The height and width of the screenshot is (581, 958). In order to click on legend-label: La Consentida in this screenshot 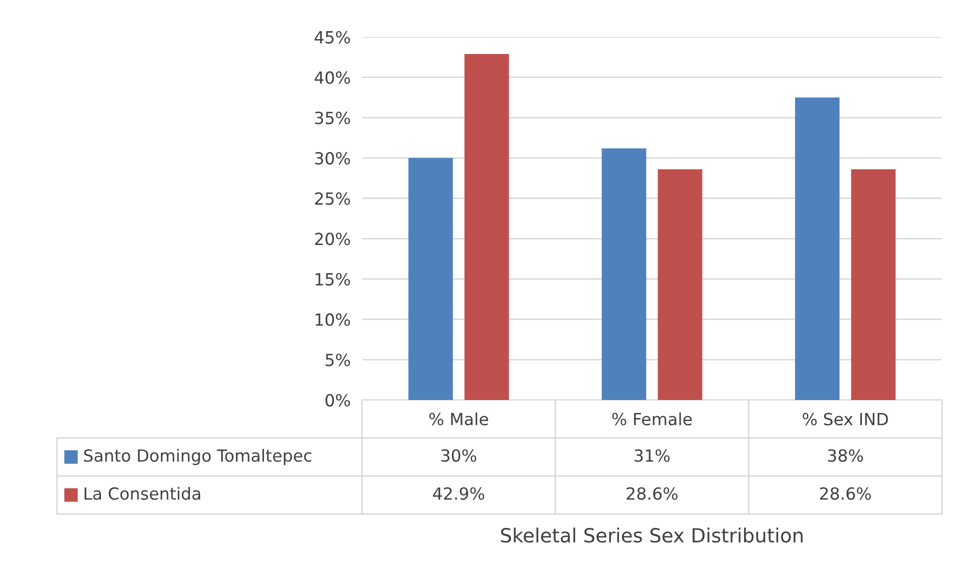, I will do `click(142, 493)`.